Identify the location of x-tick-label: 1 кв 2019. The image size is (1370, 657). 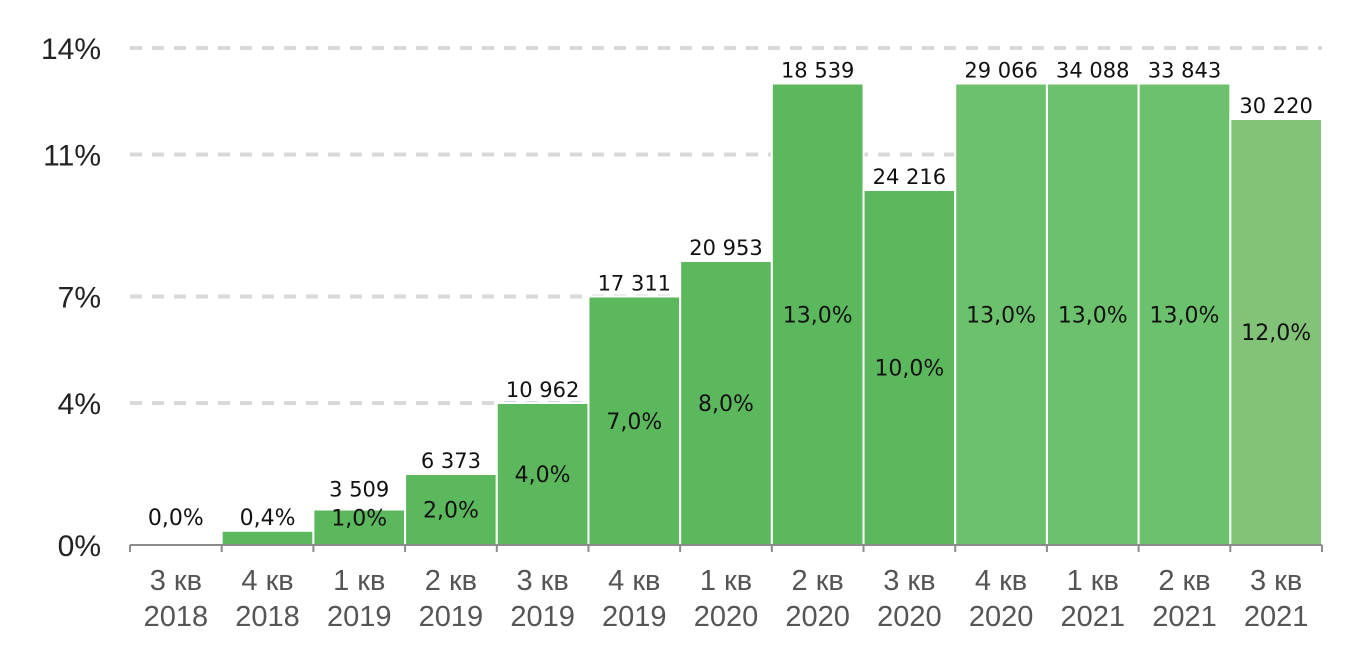
(359, 599).